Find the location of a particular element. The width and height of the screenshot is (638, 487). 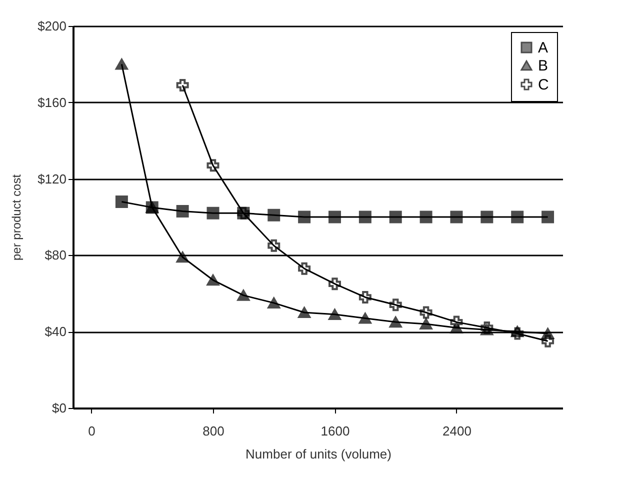

legend-label: B is located at coordinates (543, 66).